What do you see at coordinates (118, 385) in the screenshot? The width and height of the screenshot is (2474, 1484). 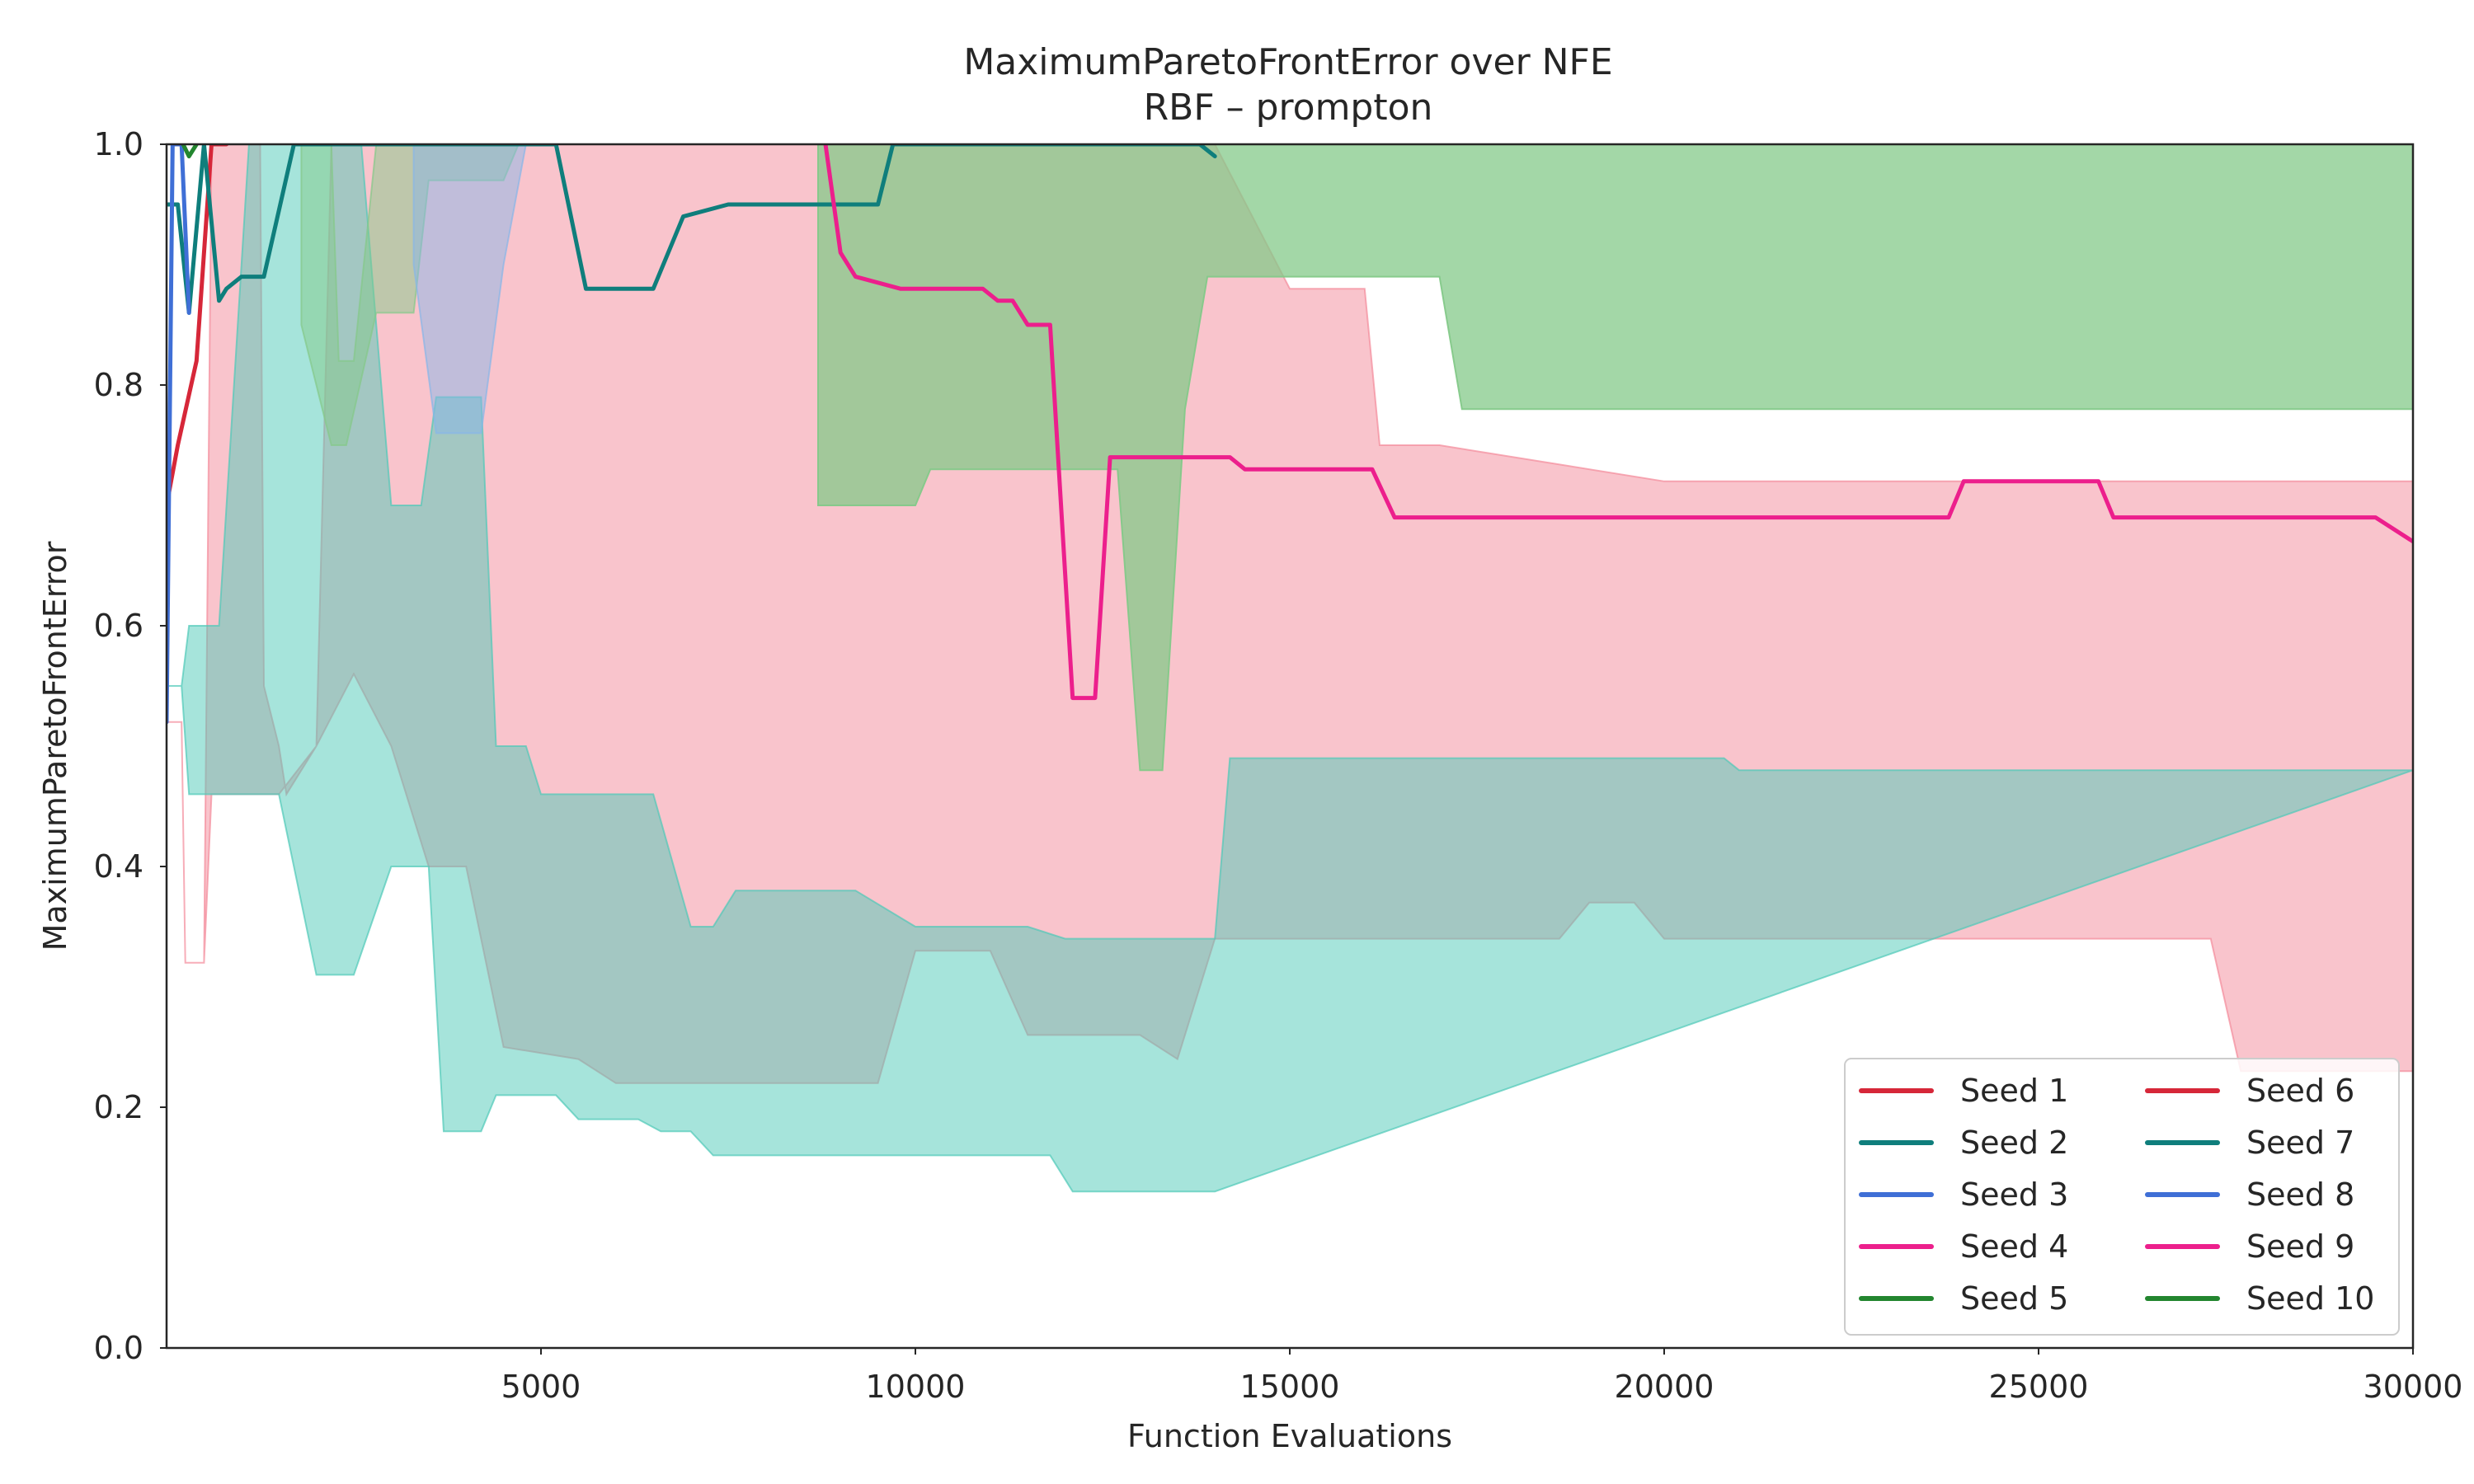 I see `y-tick-label: 0.8` at bounding box center [118, 385].